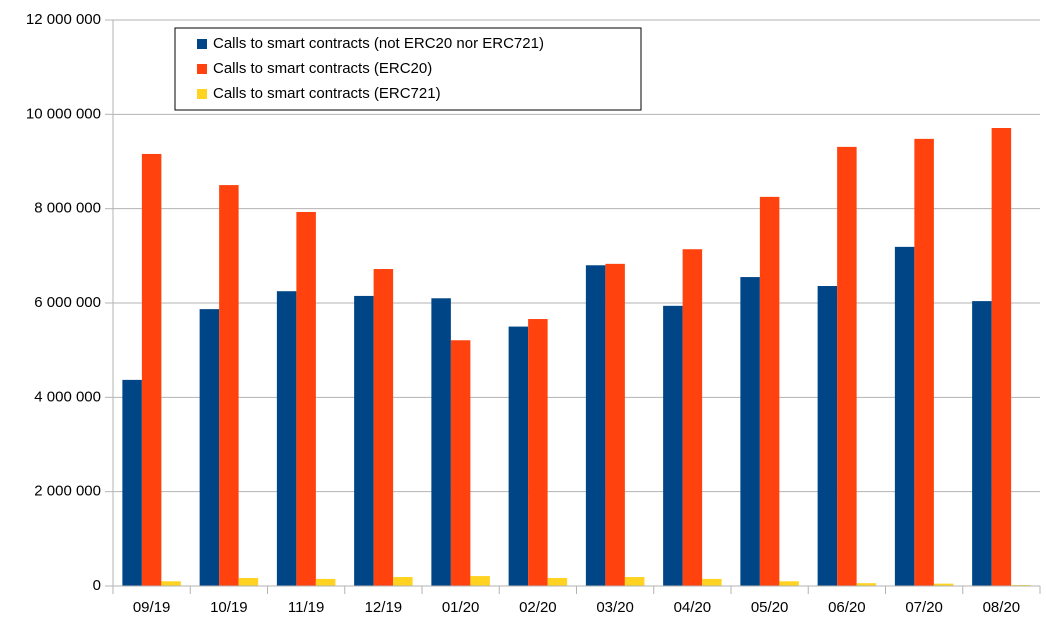 The image size is (1046, 621). What do you see at coordinates (67, 491) in the screenshot?
I see `y-tick-label: 2 000 000` at bounding box center [67, 491].